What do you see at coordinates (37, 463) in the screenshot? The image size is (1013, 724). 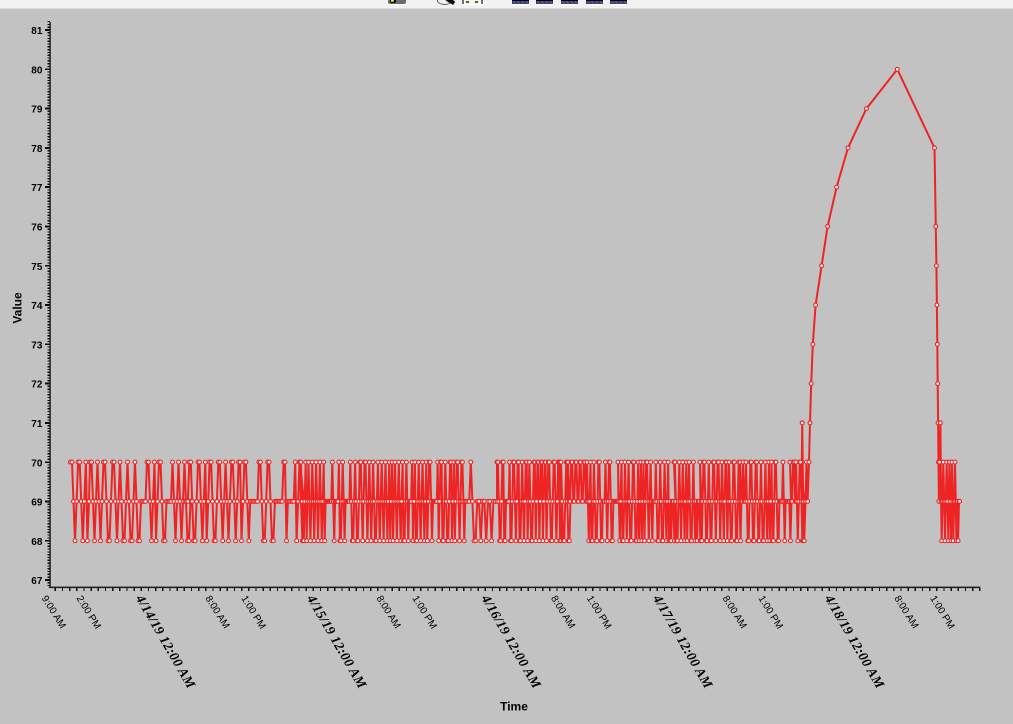 I see `svg-text: 70` at bounding box center [37, 463].